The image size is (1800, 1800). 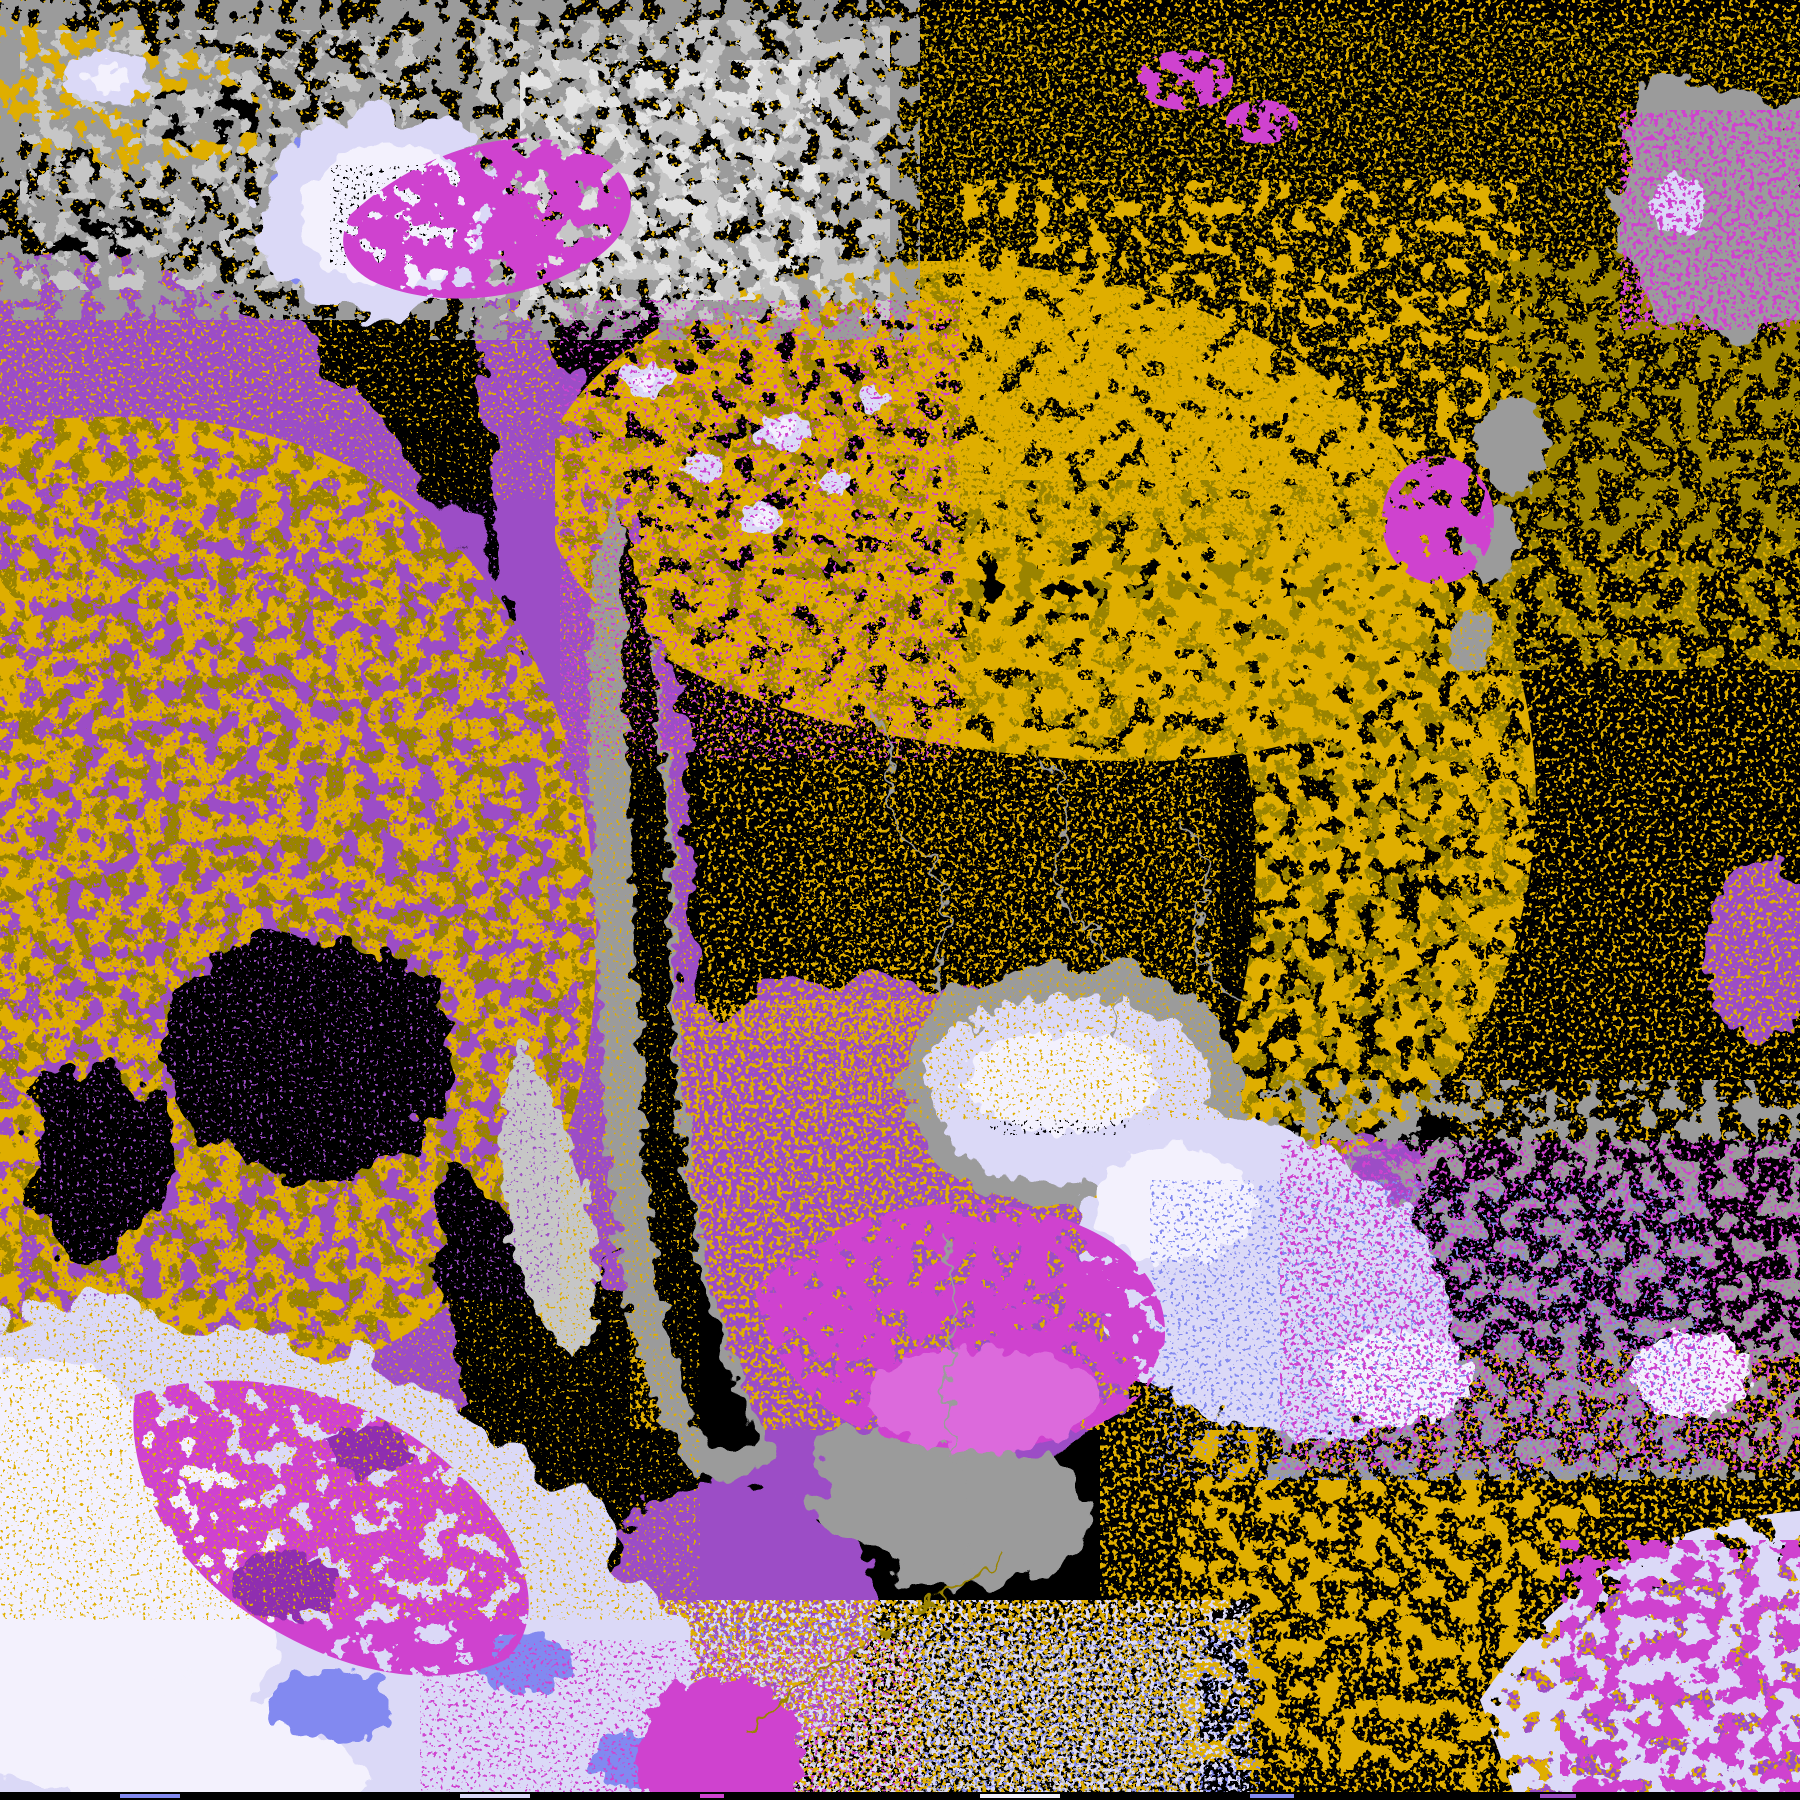 I want to click on center-south-gray-fringe, so click(x=949, y=1505).